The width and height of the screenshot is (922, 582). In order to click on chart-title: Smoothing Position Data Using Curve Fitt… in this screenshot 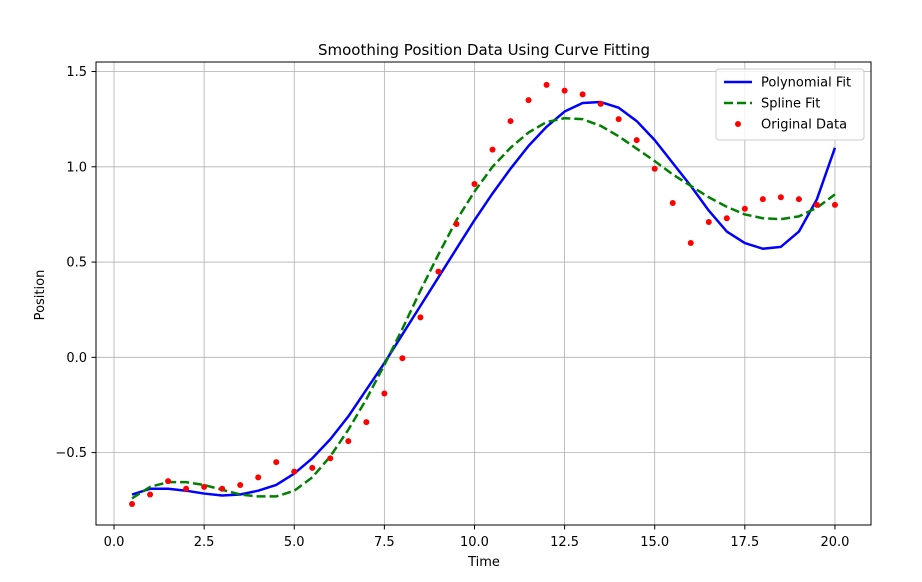, I will do `click(484, 50)`.